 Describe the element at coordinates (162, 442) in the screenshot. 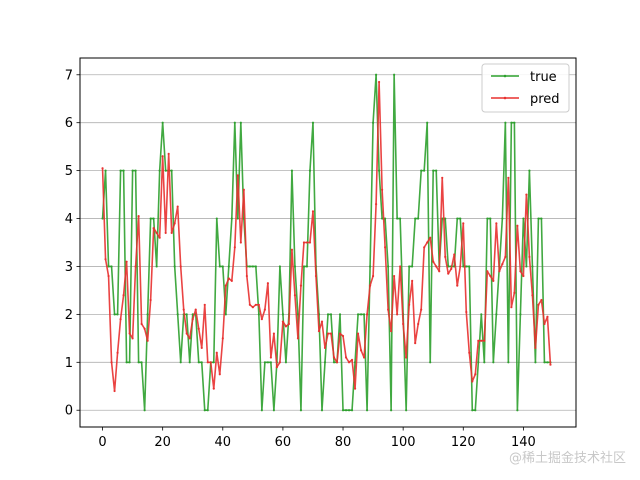

I see `x-tick-label-20: 20` at that location.